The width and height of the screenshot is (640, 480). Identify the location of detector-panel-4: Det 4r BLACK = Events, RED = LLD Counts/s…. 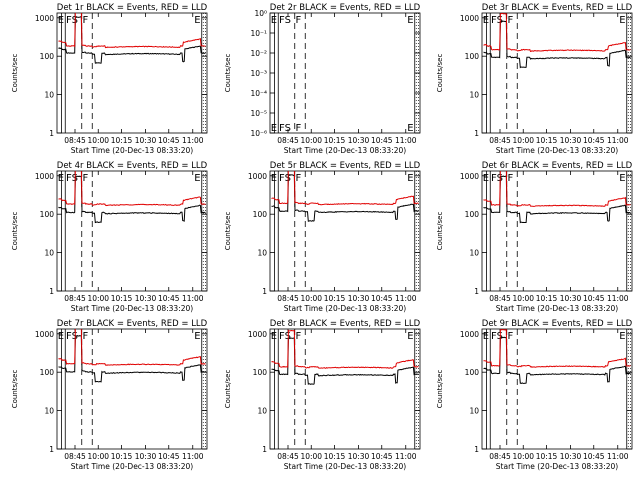
(109, 237).